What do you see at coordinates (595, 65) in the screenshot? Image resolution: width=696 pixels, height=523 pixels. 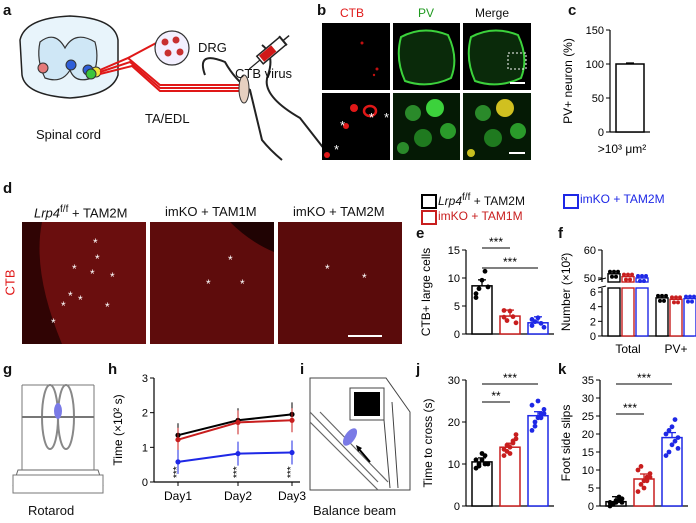 I see `y-tick-label: 100` at bounding box center [595, 65].